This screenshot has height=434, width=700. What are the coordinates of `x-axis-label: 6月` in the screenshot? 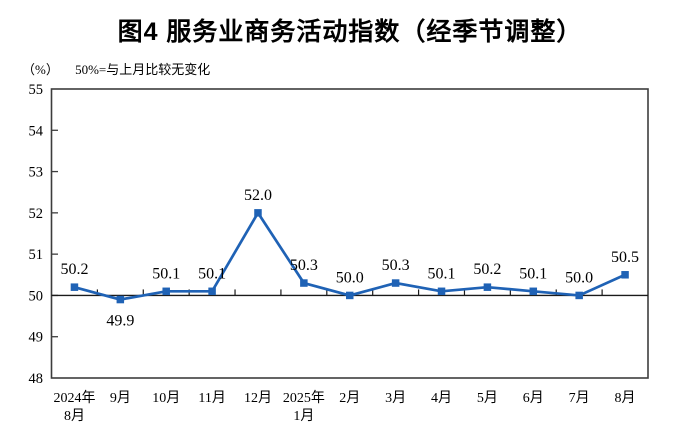 It's located at (533, 398).